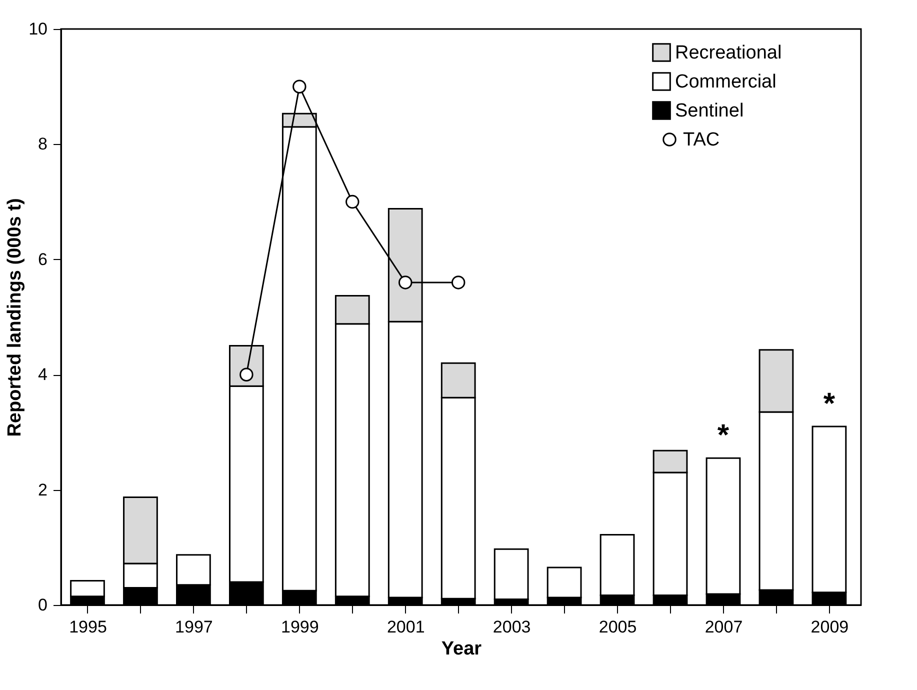  Describe the element at coordinates (461, 649) in the screenshot. I see `x-axis-title: Year` at that location.